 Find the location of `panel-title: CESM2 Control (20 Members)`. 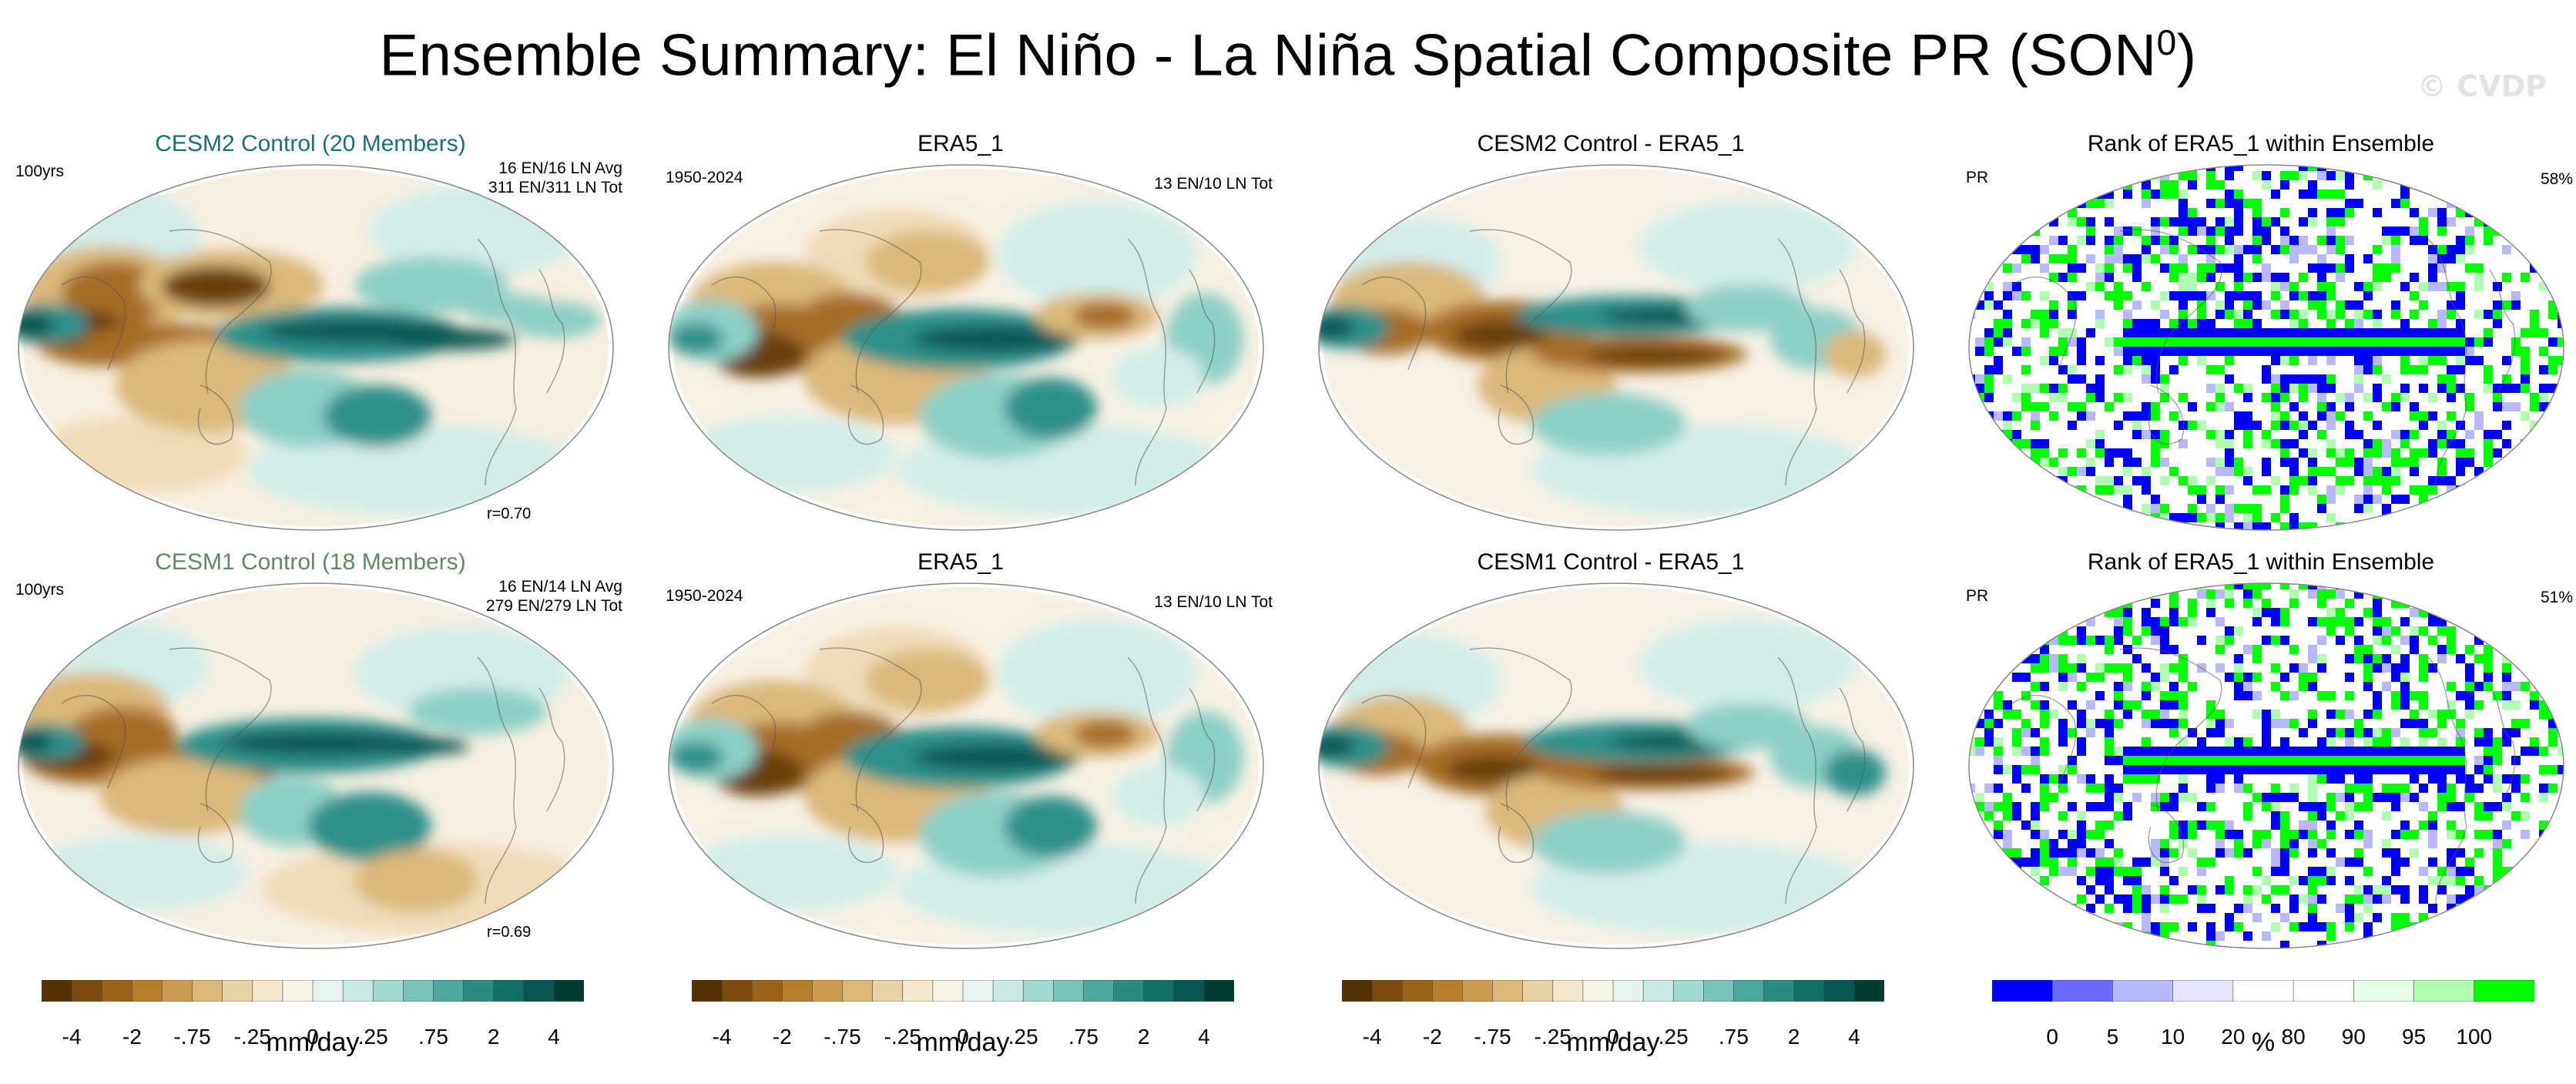

panel-title: CESM2 Control (20 Members) is located at coordinates (310, 143).